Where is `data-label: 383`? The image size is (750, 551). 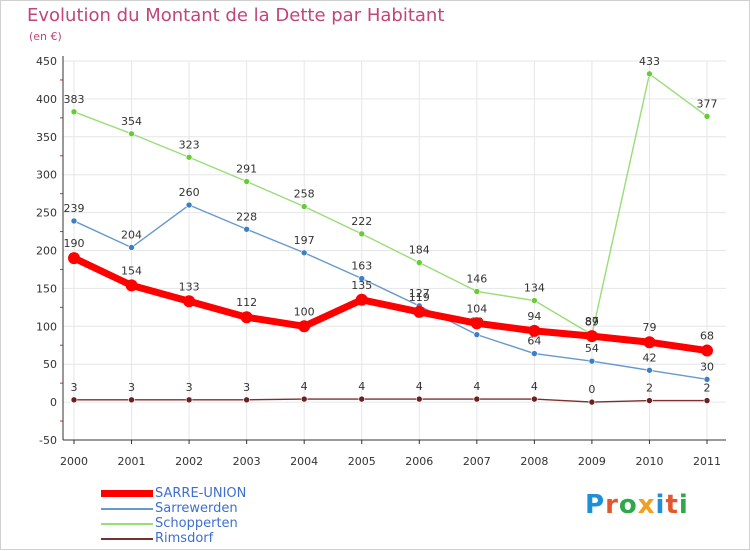 data-label: 383 is located at coordinates (74, 99).